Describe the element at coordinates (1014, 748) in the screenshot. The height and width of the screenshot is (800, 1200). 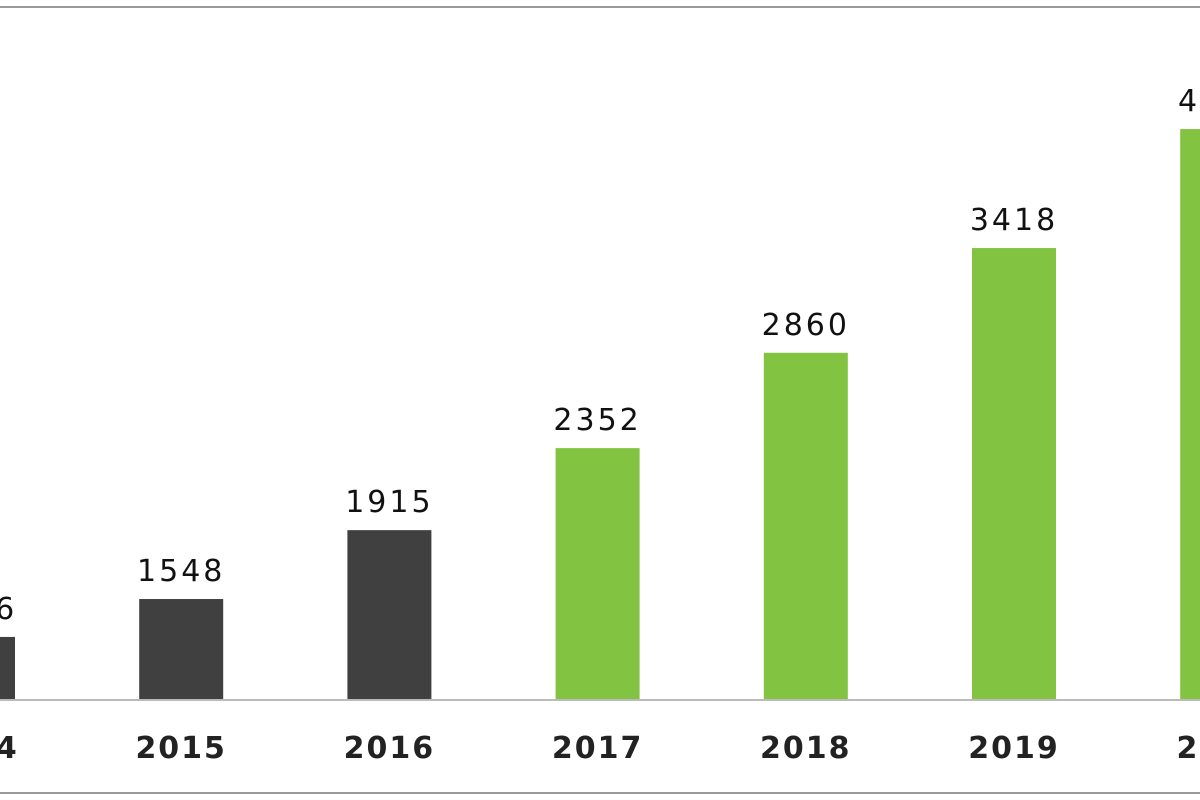
I see `x-tick-label: 2019` at that location.